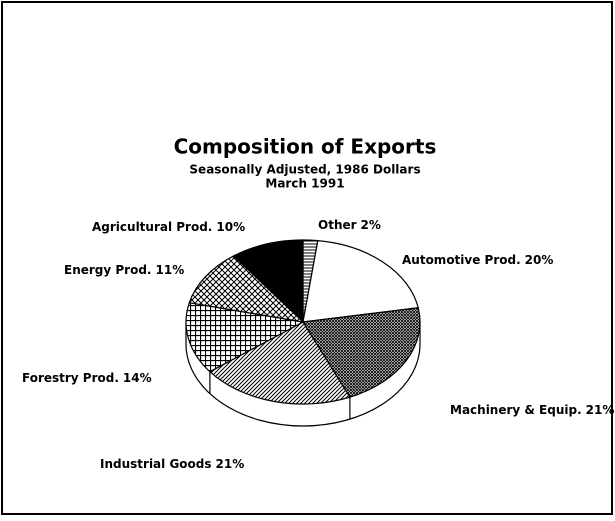 The image size is (615, 521). I want to click on slice-label: Forestry Prod. 14%, so click(87, 378).